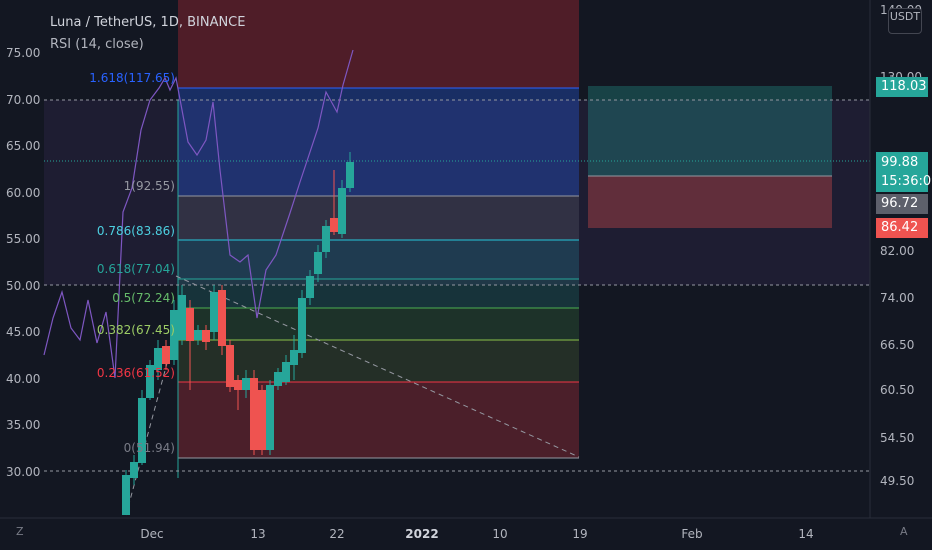  What do you see at coordinates (23, 286) in the screenshot?
I see `left-axis-tick: 50.00` at bounding box center [23, 286].